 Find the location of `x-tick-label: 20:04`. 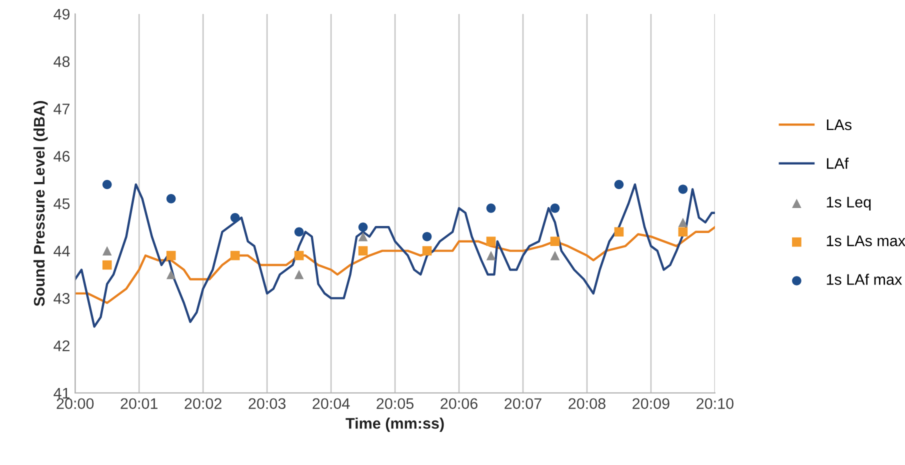

x-tick-label: 20:04 is located at coordinates (331, 404).